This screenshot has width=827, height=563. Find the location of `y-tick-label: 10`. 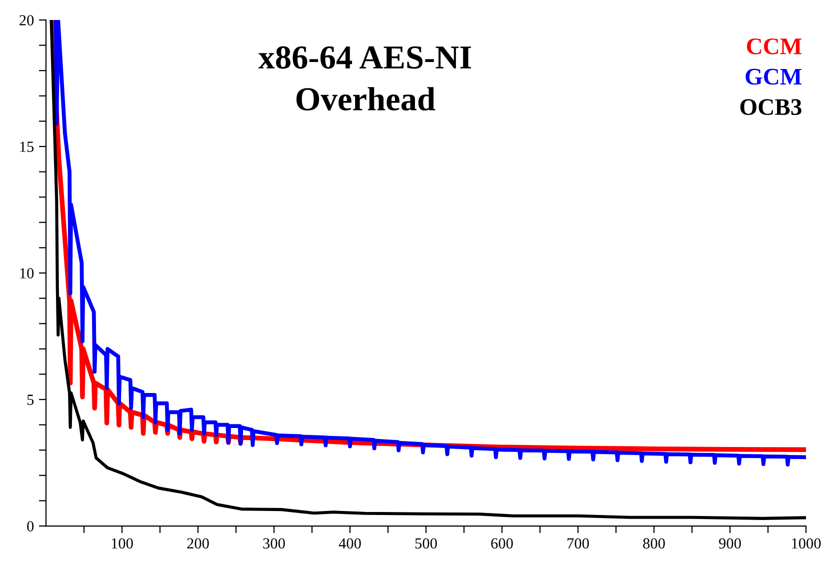

y-tick-label: 10 is located at coordinates (27, 273).